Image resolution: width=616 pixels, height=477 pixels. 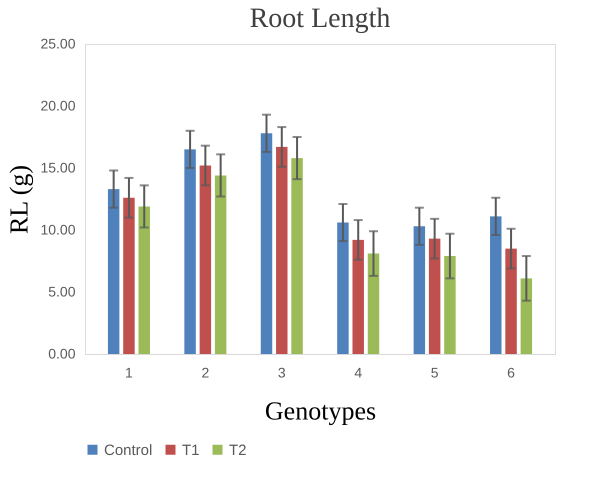 What do you see at coordinates (358, 372) in the screenshot?
I see `x-tick-label: 4` at bounding box center [358, 372].